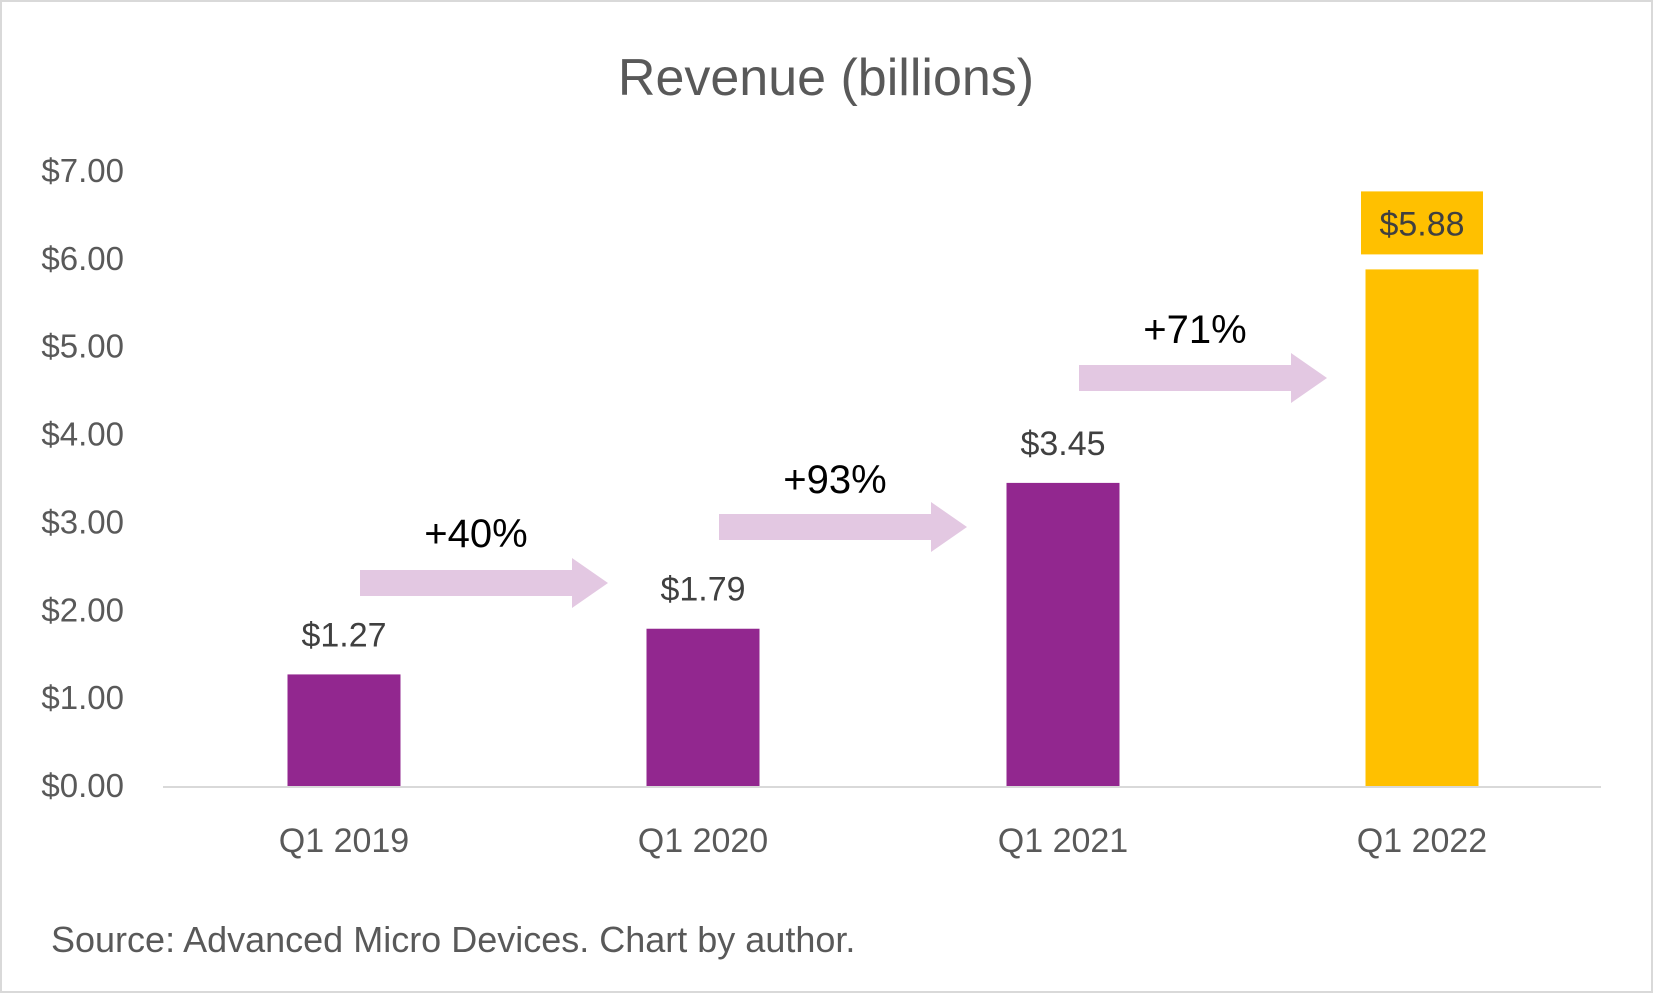 The width and height of the screenshot is (1653, 993). I want to click on data-label: $3.45, so click(1062, 444).